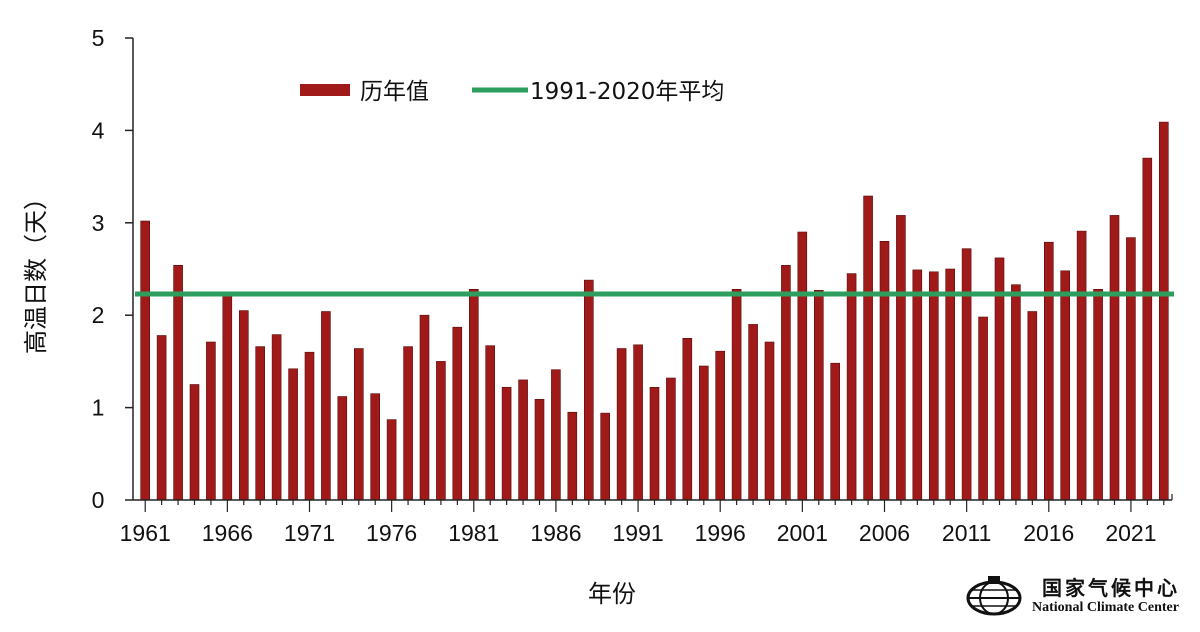 The height and width of the screenshot is (632, 1200). What do you see at coordinates (276, 417) in the screenshot?
I see `bar-1969` at bounding box center [276, 417].